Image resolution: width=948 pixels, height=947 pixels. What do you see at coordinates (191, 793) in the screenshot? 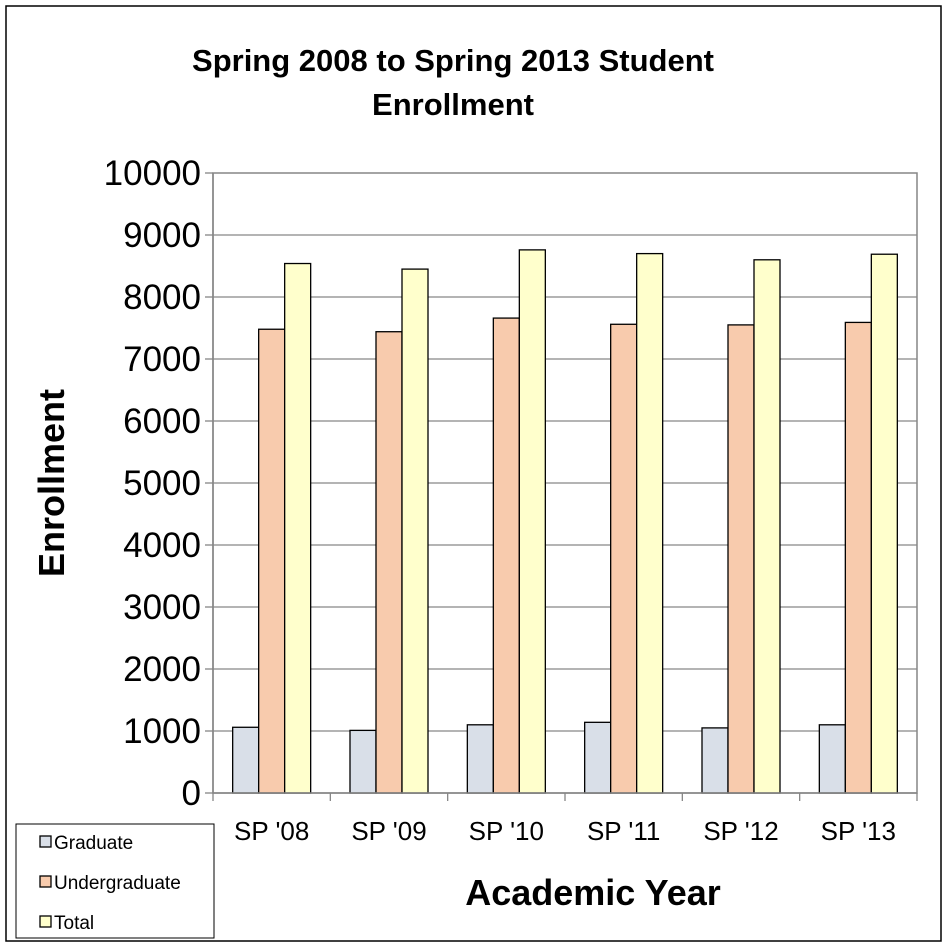
I see `y-tick-label: 0` at bounding box center [191, 793].